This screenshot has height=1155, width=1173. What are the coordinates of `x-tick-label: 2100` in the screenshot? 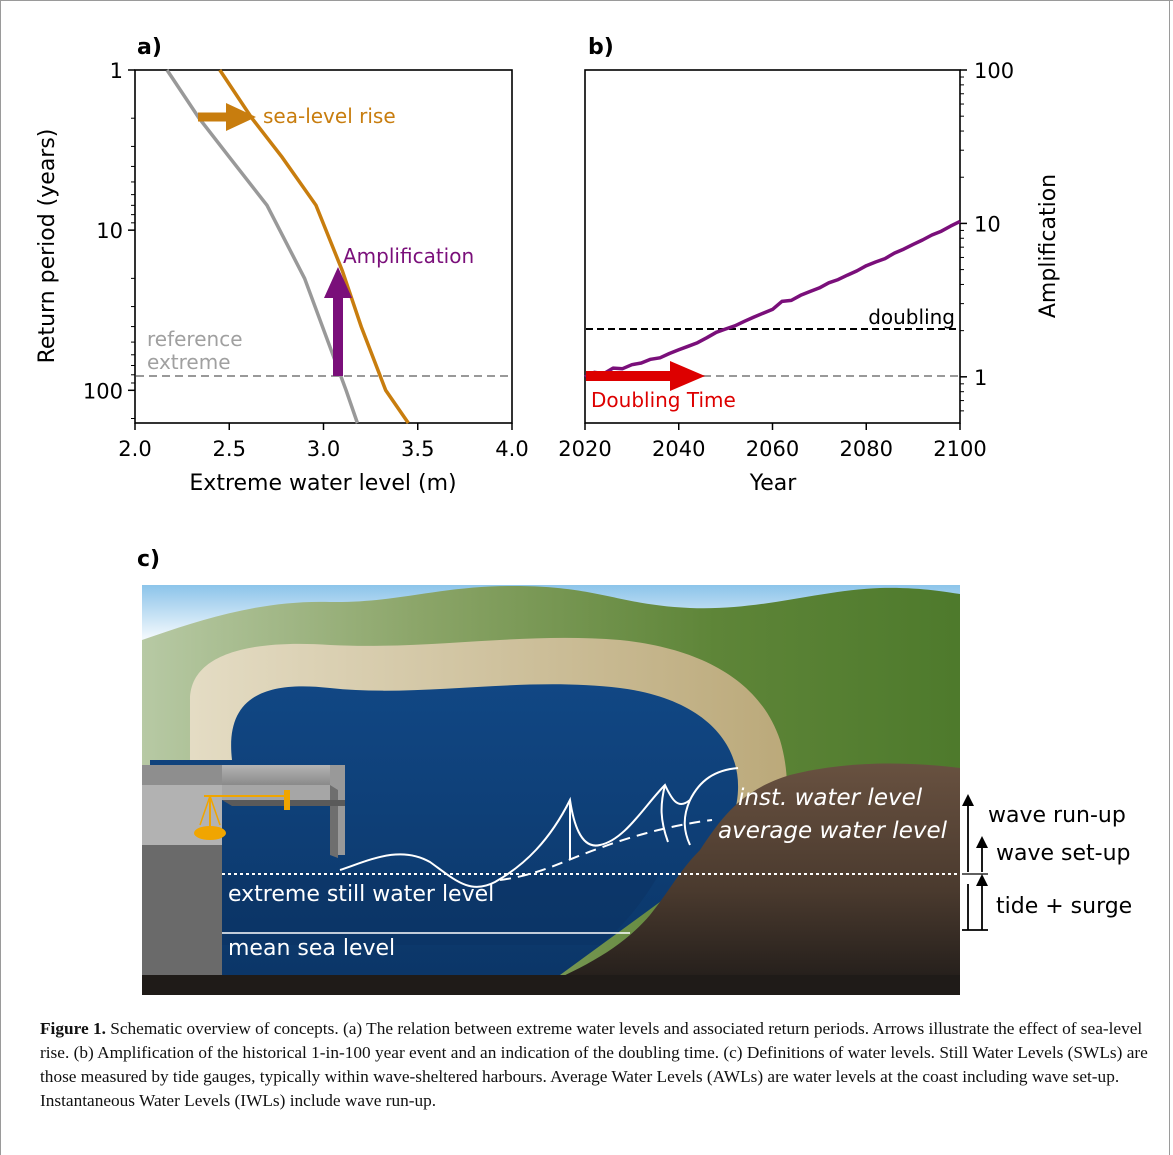 It's located at (959, 449).